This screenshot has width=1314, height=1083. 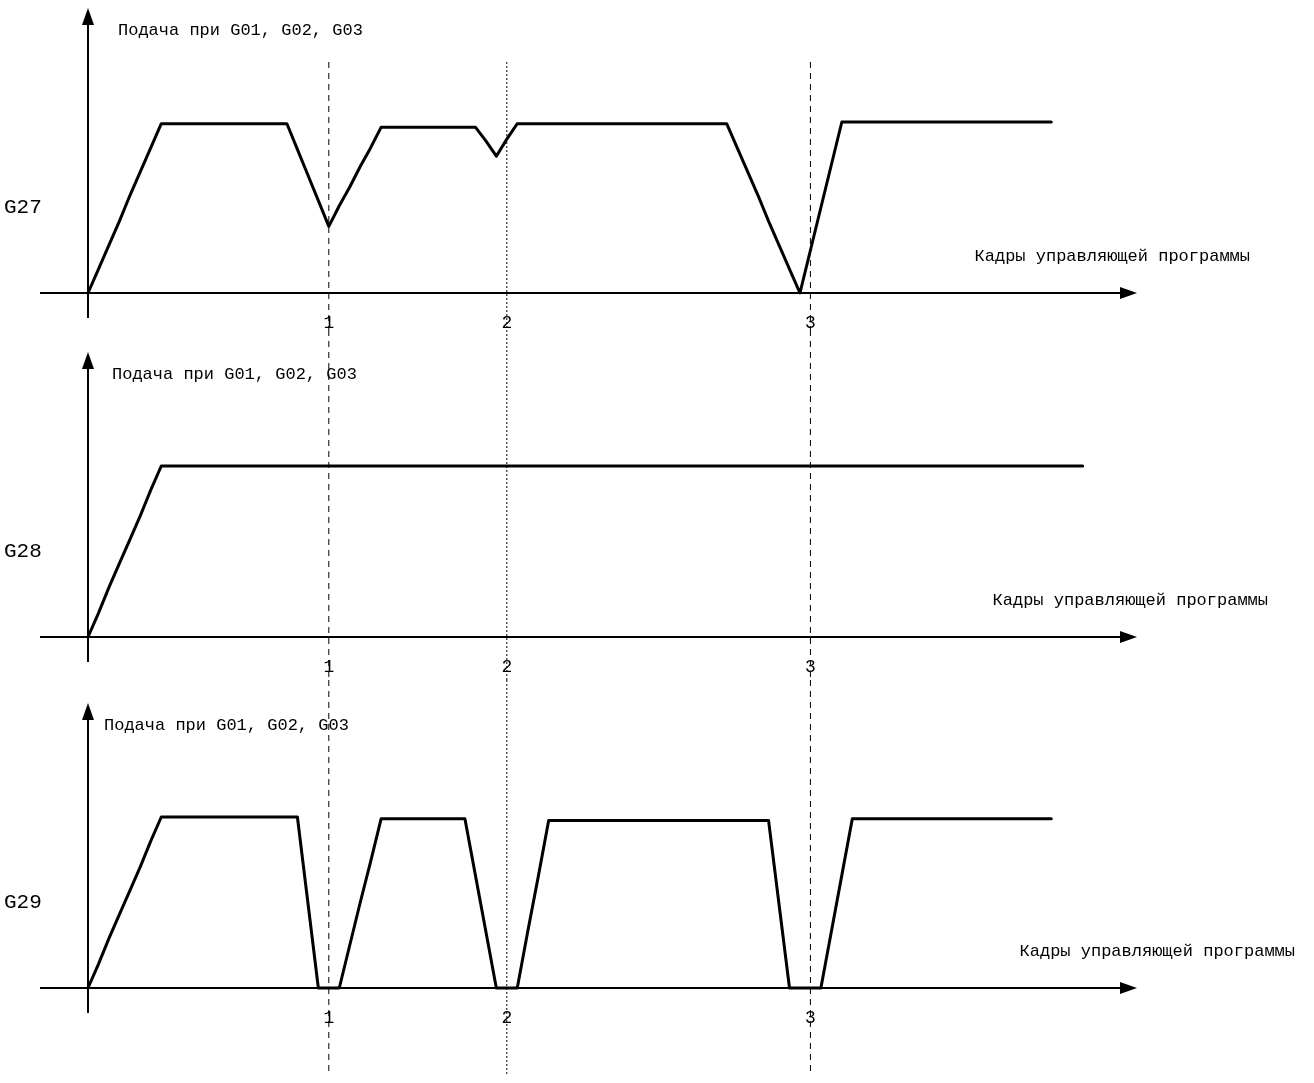 What do you see at coordinates (23, 207) in the screenshot?
I see `text: G27` at bounding box center [23, 207].